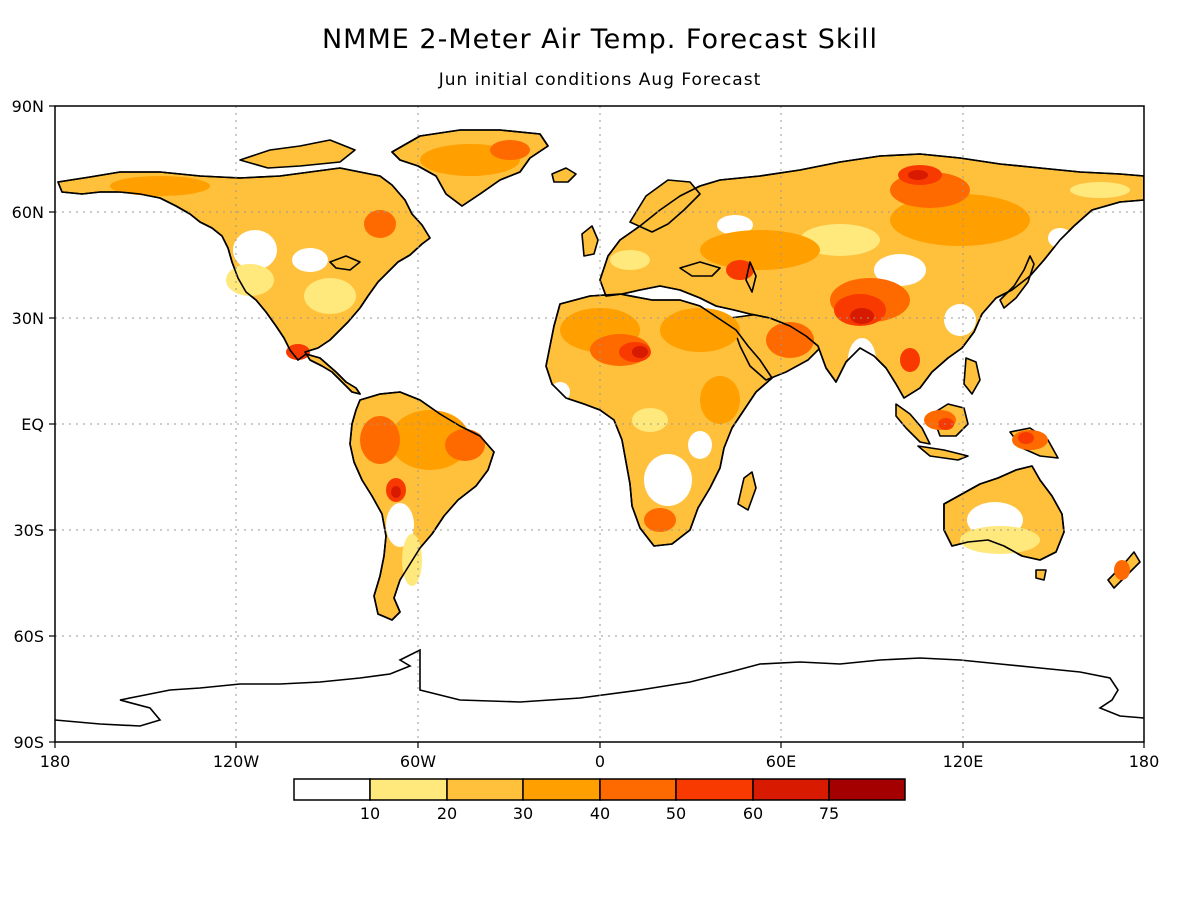  I want to click on colorbar-tick-label: 40, so click(600, 813).